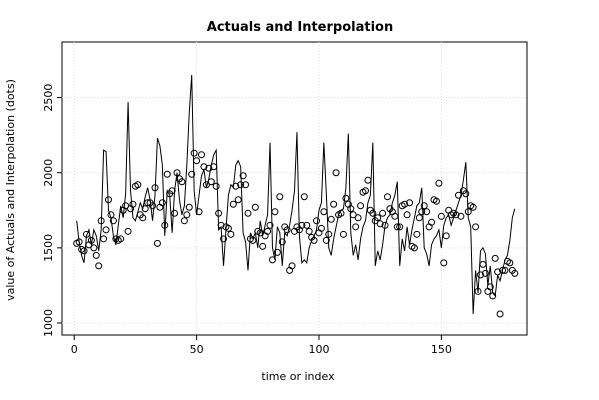  Describe the element at coordinates (48, 323) in the screenshot. I see `y-tick-label: 1000` at that location.